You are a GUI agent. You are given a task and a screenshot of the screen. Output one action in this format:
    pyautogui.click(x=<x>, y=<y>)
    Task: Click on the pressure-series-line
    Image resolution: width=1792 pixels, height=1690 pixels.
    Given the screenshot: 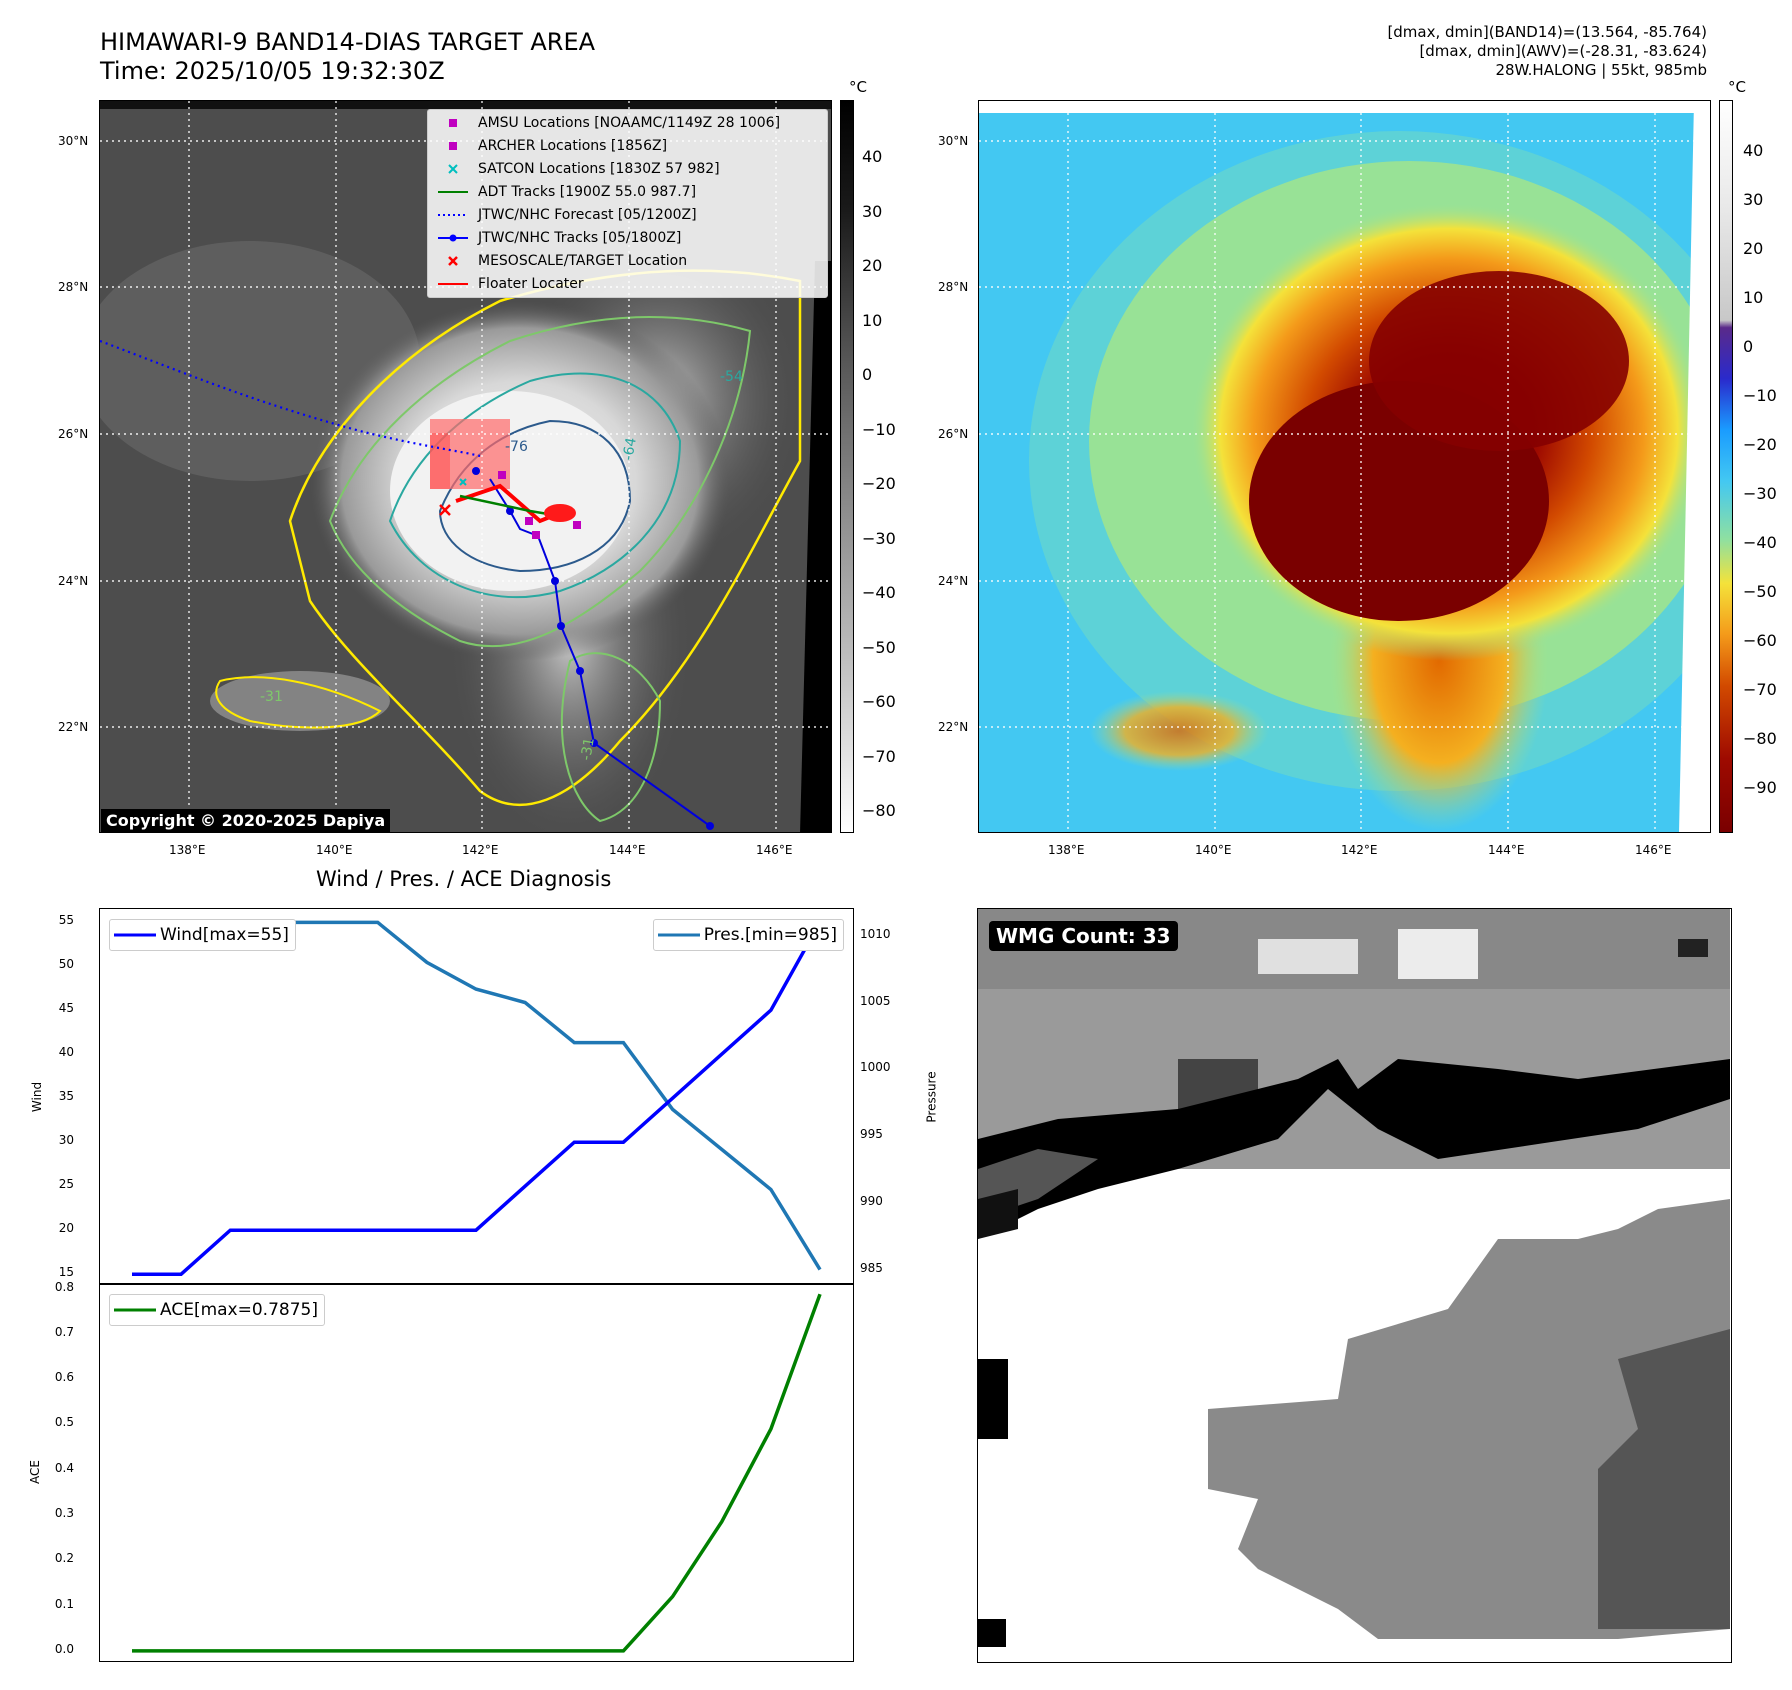 What is the action you would take?
    pyautogui.click(x=477, y=1095)
    